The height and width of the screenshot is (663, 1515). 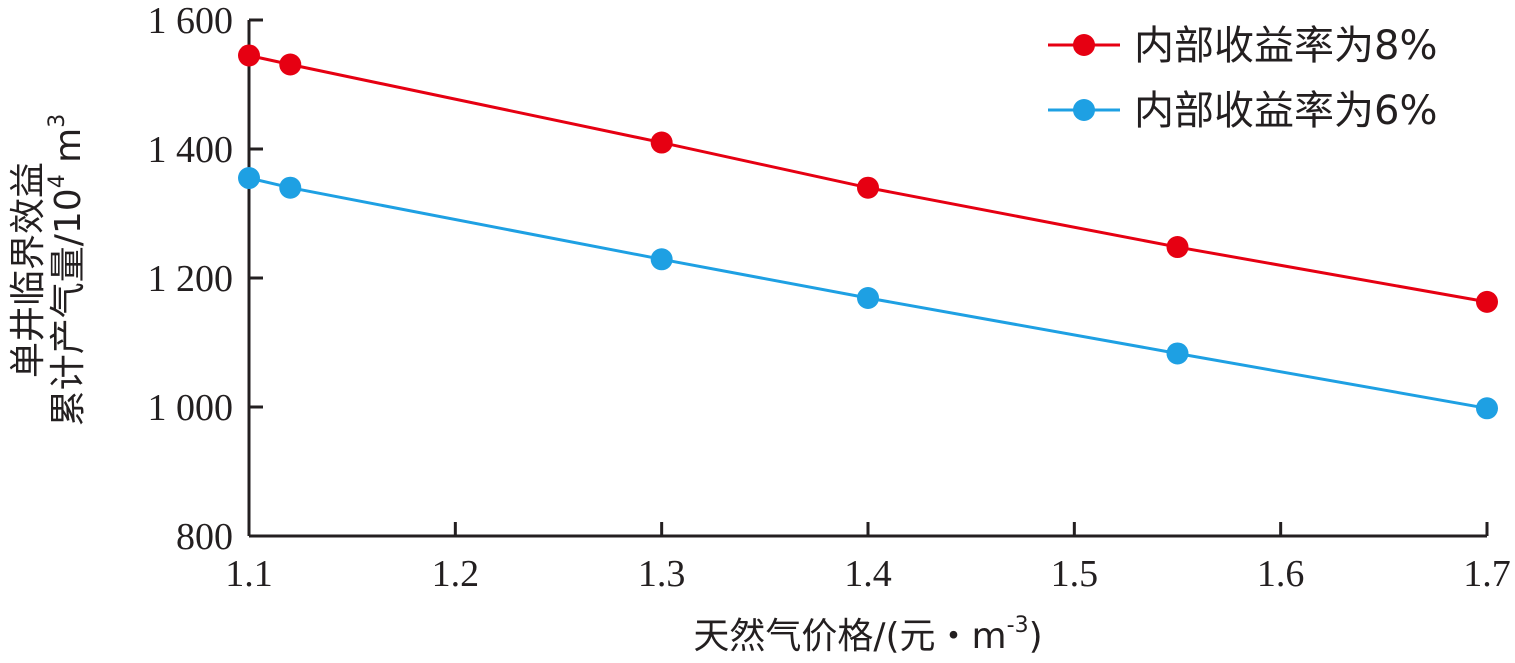 What do you see at coordinates (662, 574) in the screenshot?
I see `x-tick-label: 1.3` at bounding box center [662, 574].